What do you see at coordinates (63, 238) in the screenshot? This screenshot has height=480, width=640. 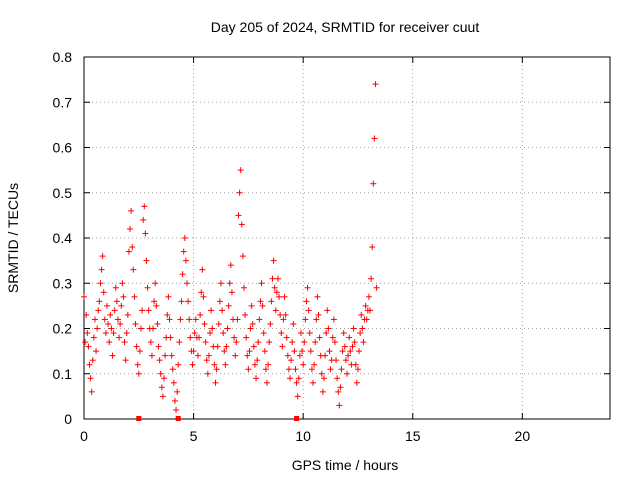 I see `y-tick-label: 0.4` at bounding box center [63, 238].